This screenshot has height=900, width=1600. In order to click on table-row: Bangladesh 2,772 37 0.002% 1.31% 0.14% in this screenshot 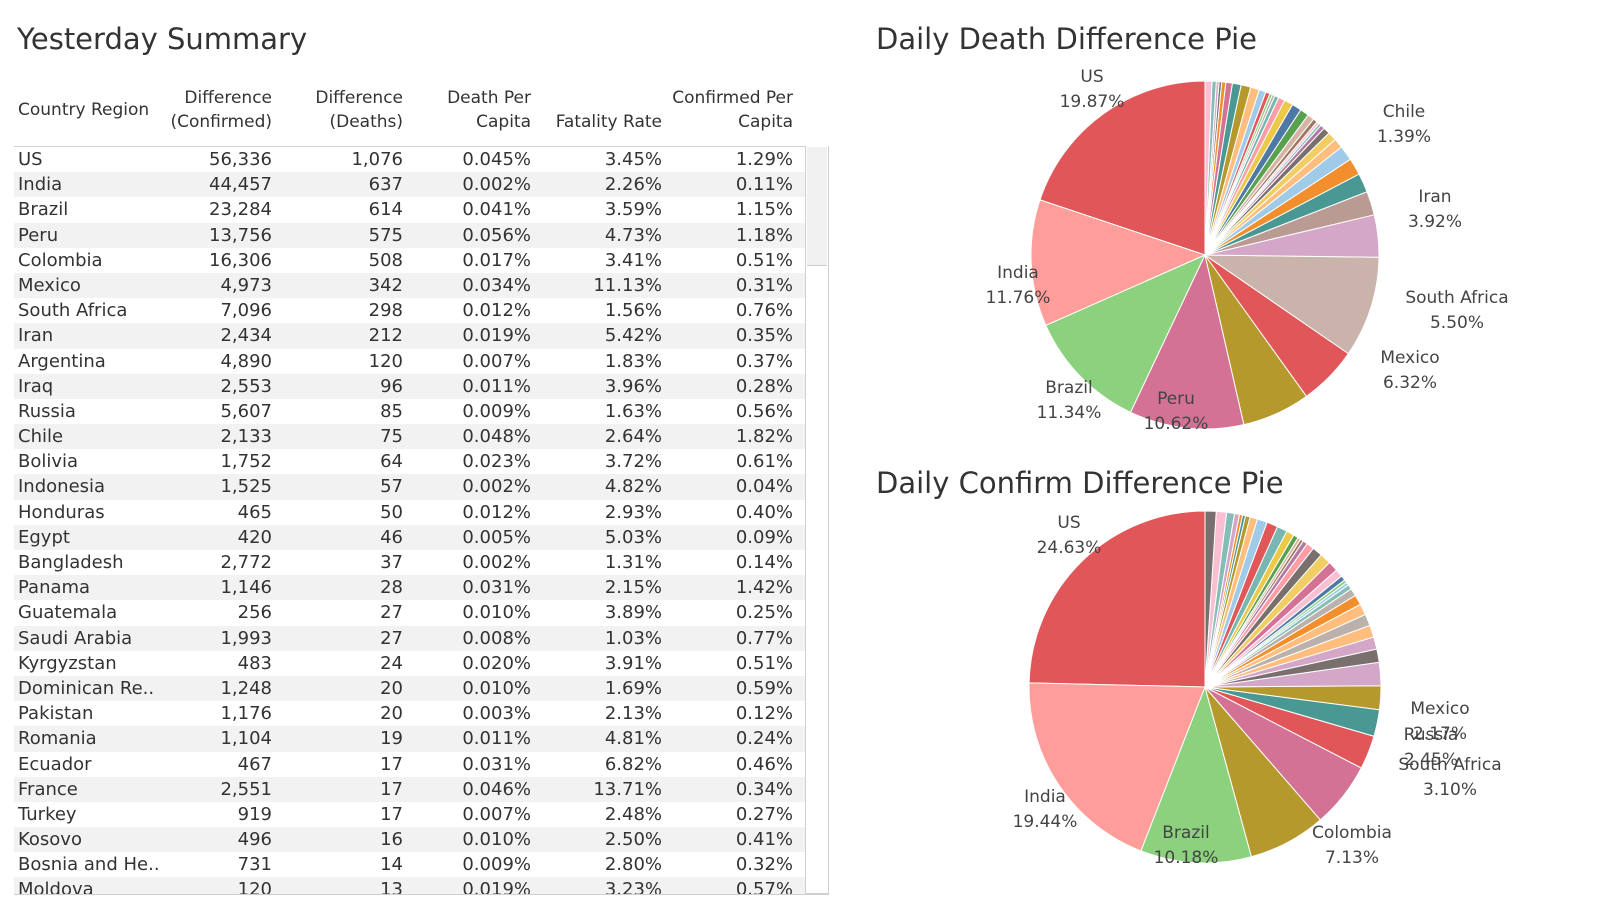, I will do `click(413, 562)`.